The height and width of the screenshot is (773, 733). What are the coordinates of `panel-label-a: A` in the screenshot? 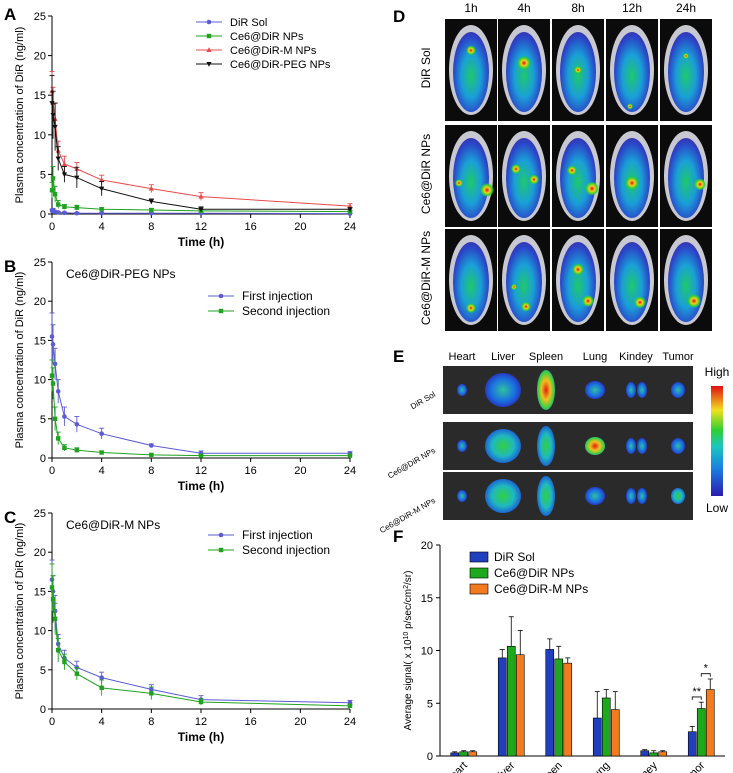 It's located at (10, 14).